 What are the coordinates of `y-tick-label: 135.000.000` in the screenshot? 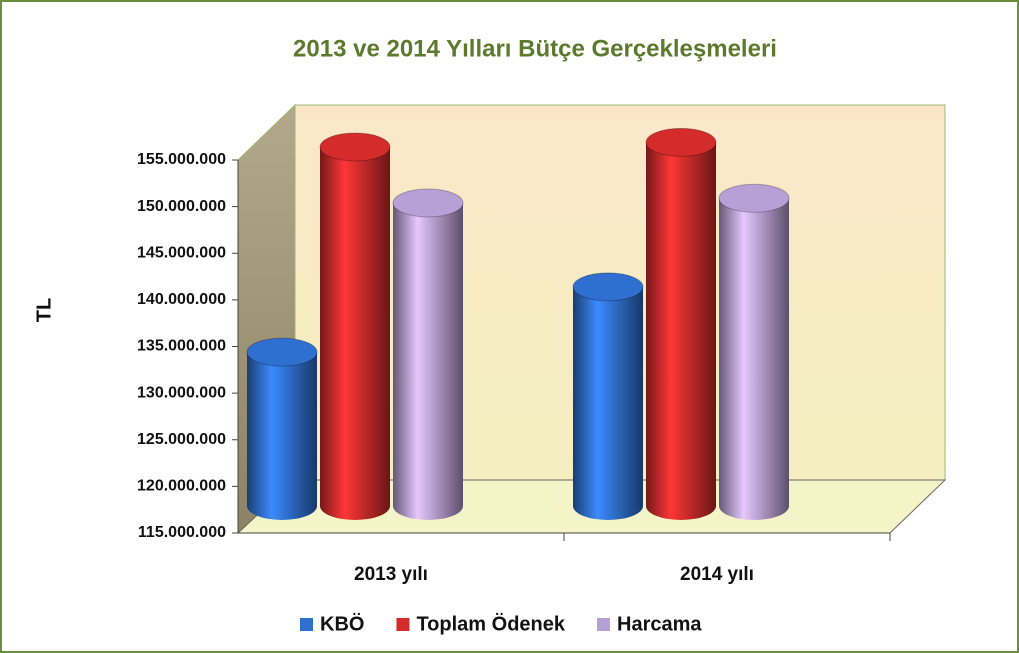 It's located at (181, 346).